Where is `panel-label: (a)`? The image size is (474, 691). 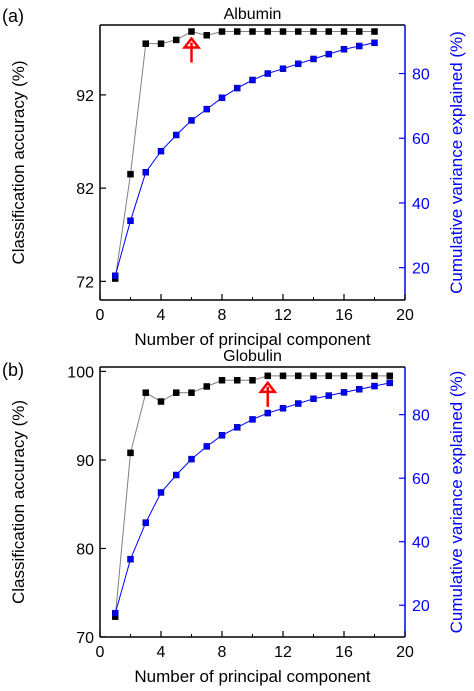
panel-label: (a) is located at coordinates (13, 16).